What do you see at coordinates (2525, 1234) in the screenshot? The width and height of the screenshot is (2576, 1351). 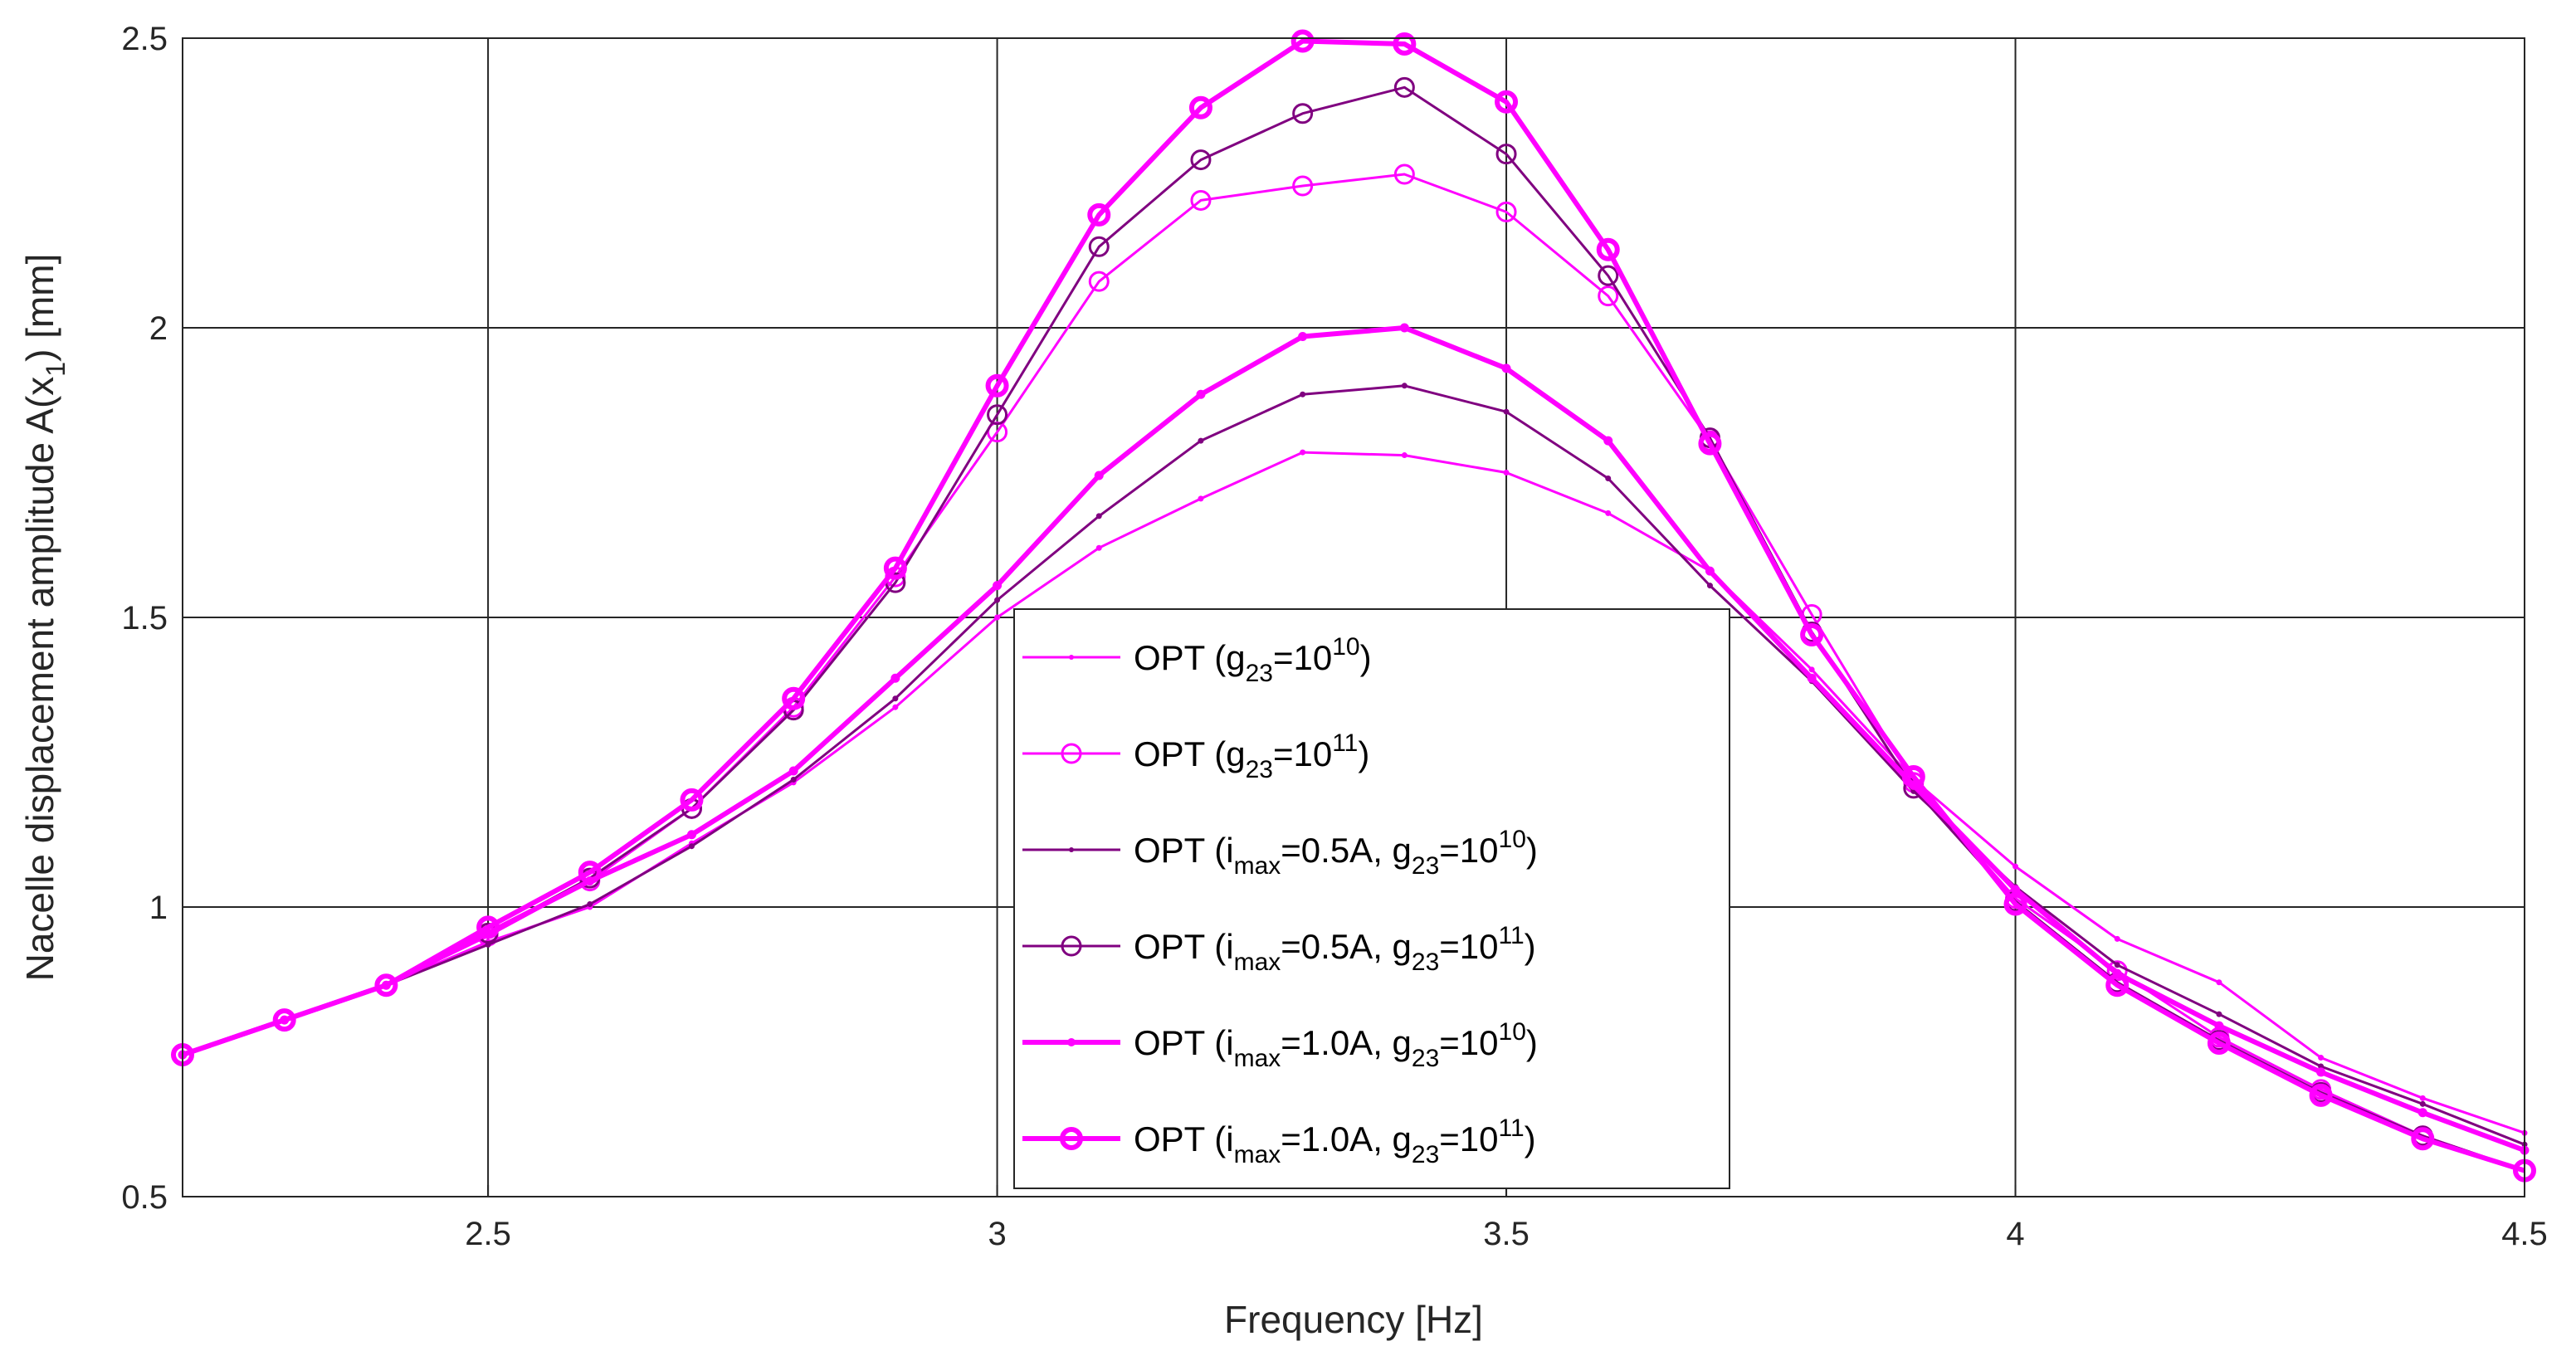 I see `x-tick-label: 4.5` at bounding box center [2525, 1234].